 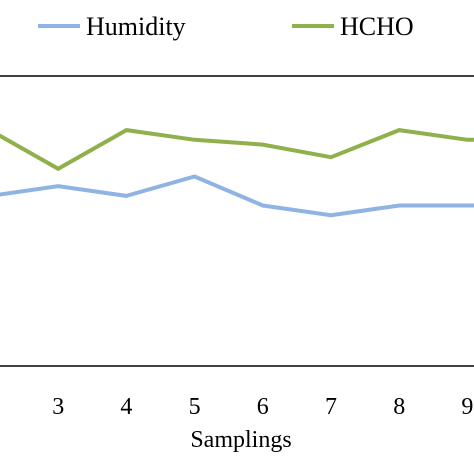 I want to click on legend-label-hcho: HCHO, so click(x=377, y=26).